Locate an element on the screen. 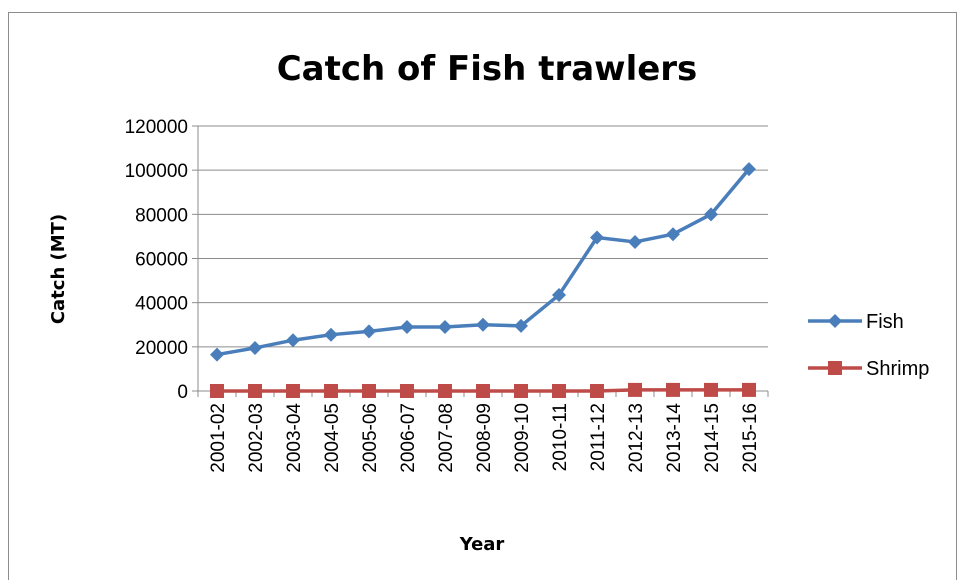 This screenshot has height=581, width=959. x-tick-label: 2006-07 is located at coordinates (408, 438).